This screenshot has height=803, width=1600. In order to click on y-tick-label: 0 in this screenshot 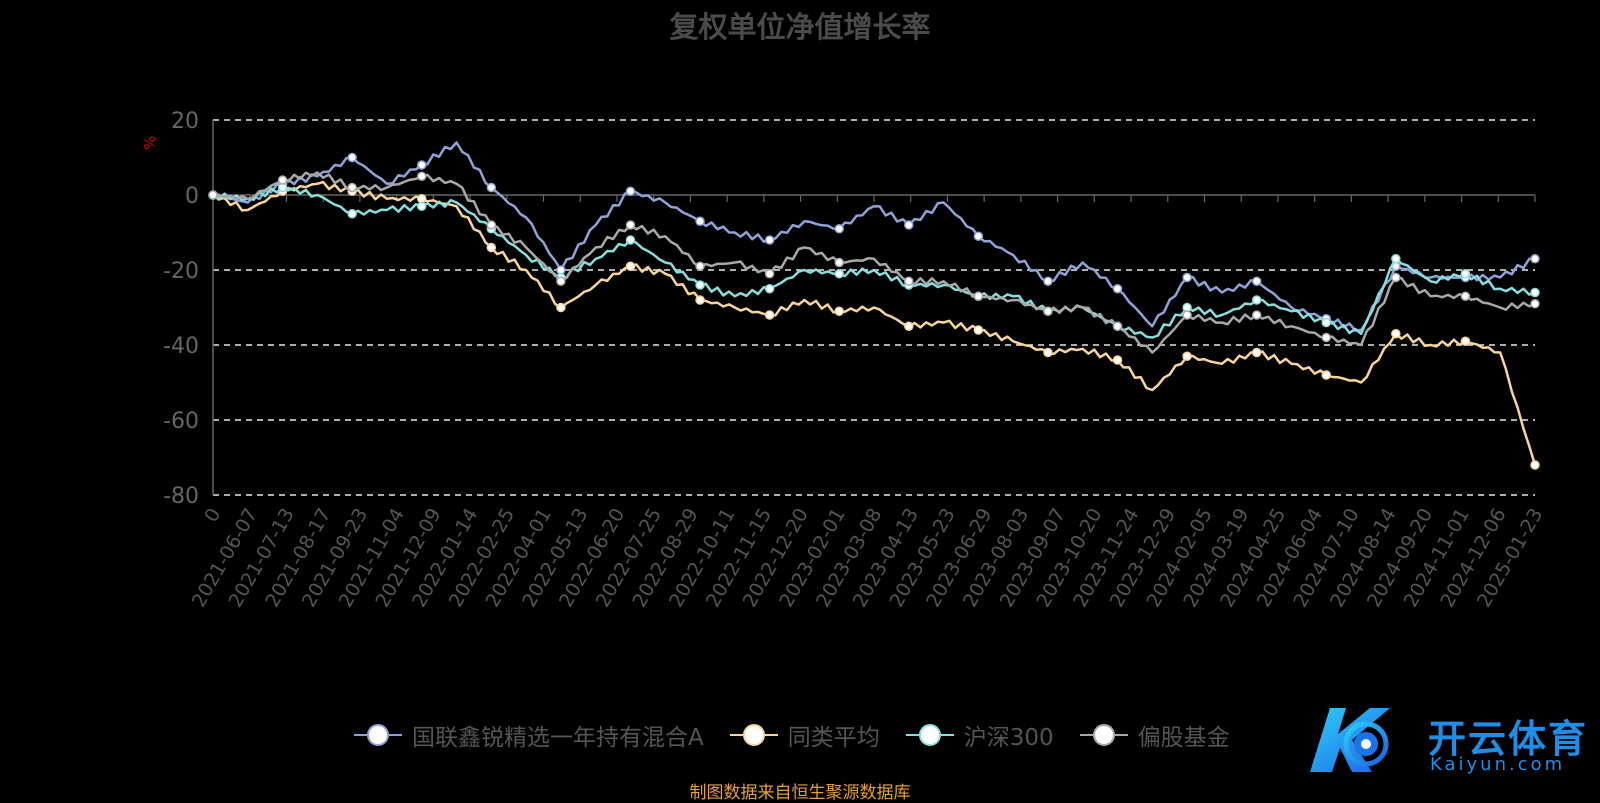, I will do `click(192, 196)`.